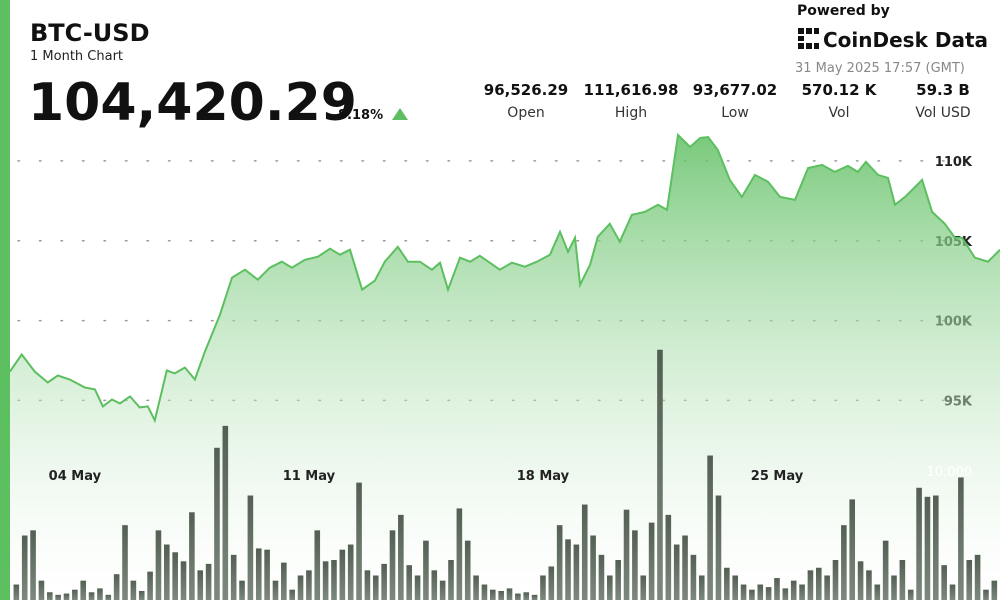  I want to click on logo-icon, so click(808, 38).